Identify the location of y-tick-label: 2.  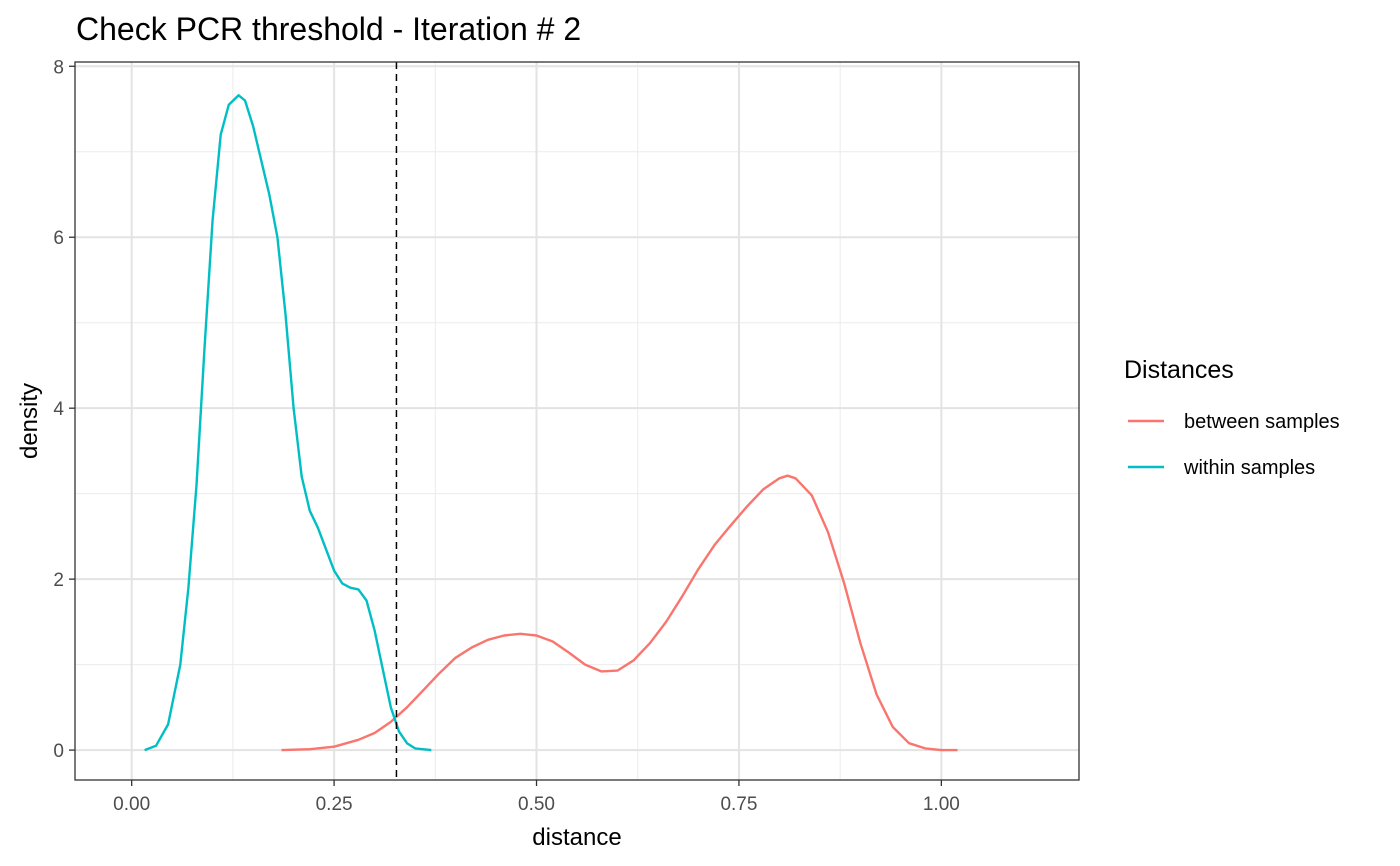
(58, 580).